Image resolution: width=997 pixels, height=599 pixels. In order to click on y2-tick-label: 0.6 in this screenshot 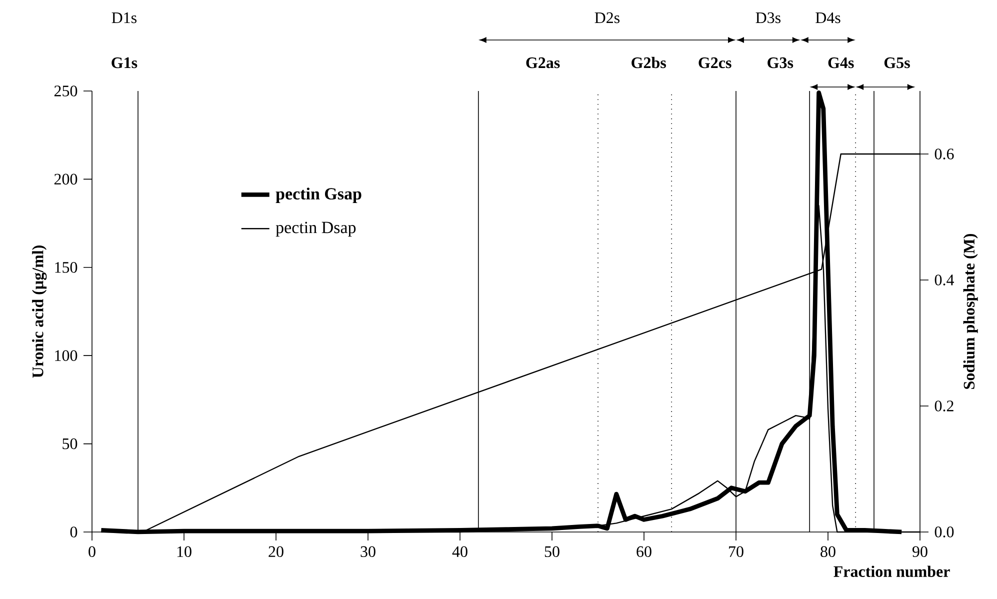, I will do `click(944, 154)`.